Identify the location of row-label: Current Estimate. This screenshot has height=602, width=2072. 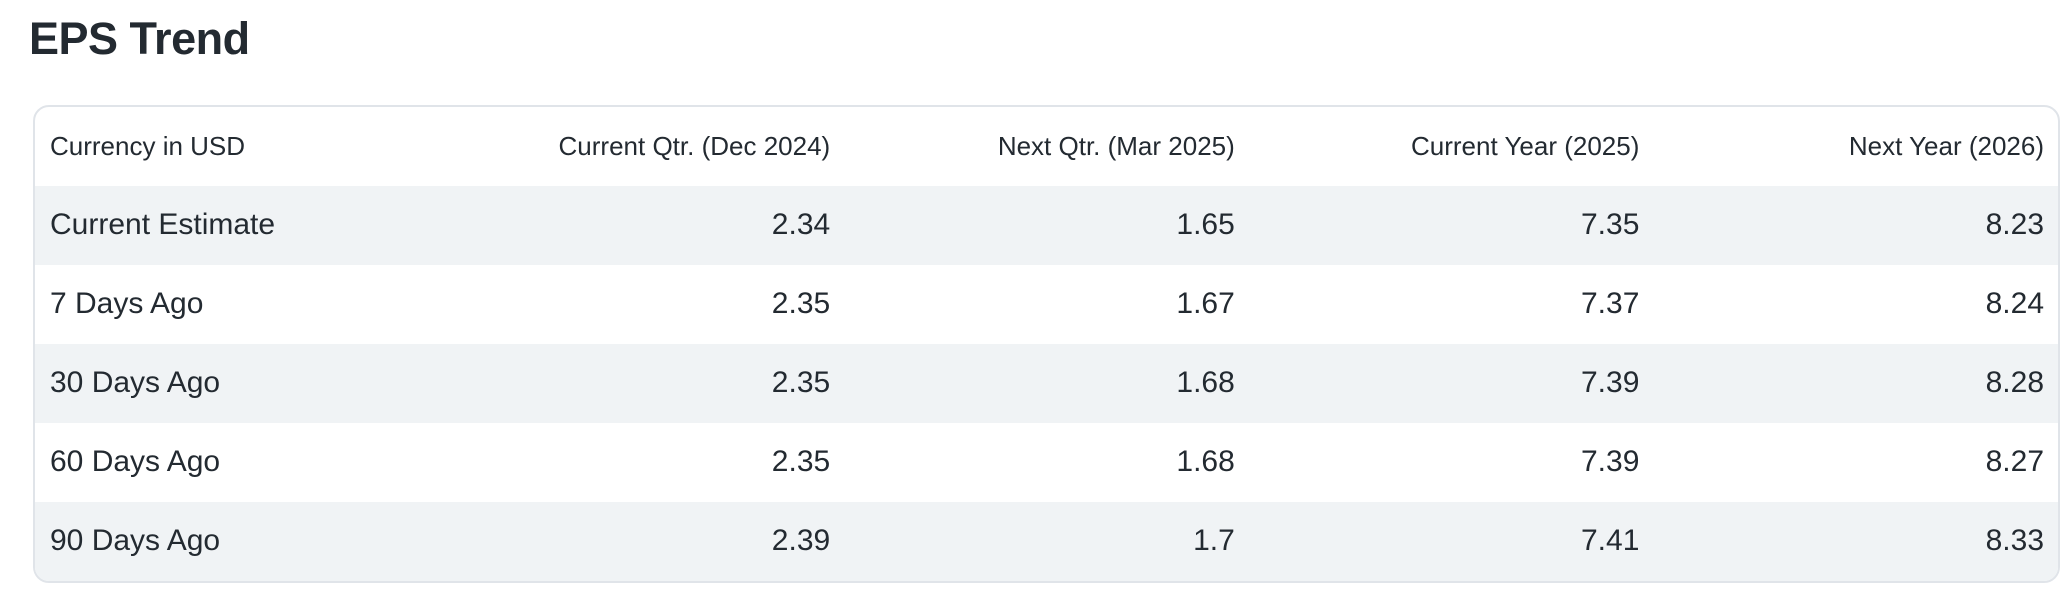
(163, 224).